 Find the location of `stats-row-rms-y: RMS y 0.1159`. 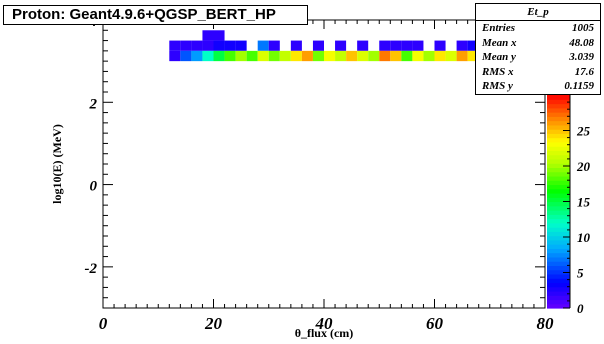

stats-row-rms-y: RMS y 0.1159 is located at coordinates (538, 86).